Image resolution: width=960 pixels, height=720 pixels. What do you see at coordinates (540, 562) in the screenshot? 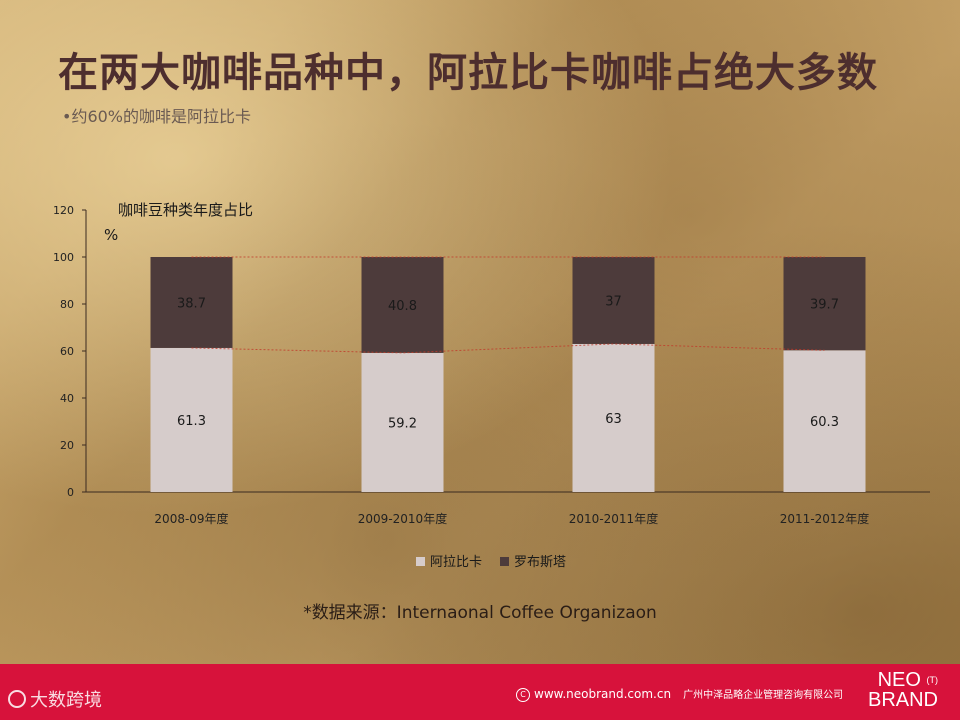
I see `legend-label-2: 罗布斯塔` at bounding box center [540, 562].